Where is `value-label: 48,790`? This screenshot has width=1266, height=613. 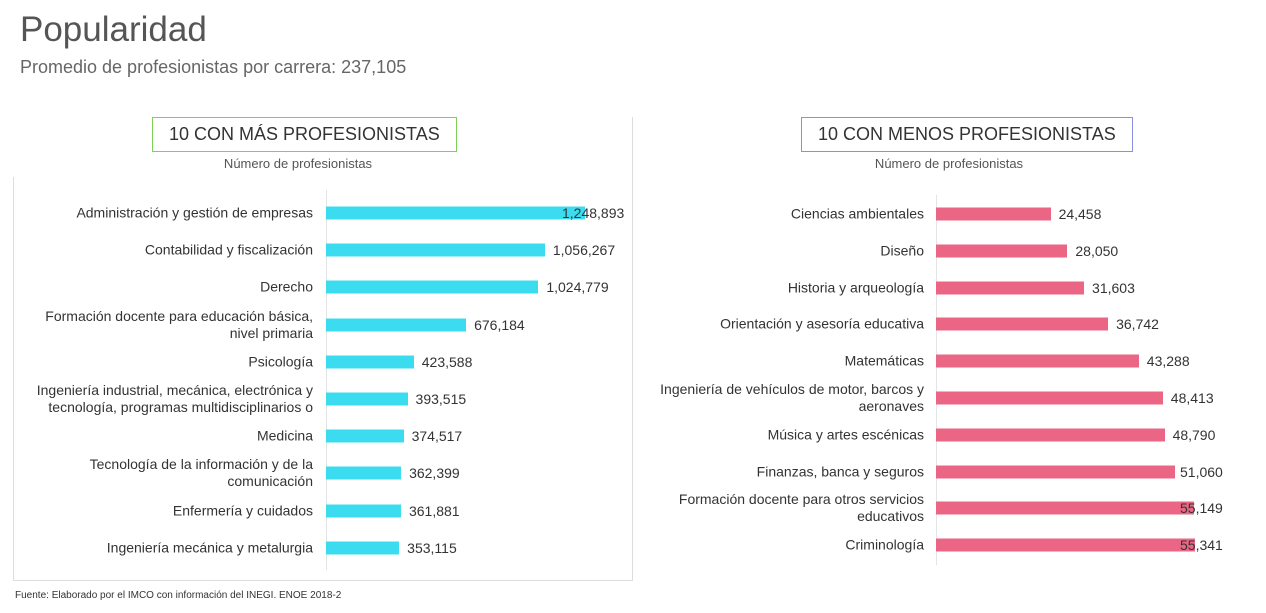 value-label: 48,790 is located at coordinates (1194, 434).